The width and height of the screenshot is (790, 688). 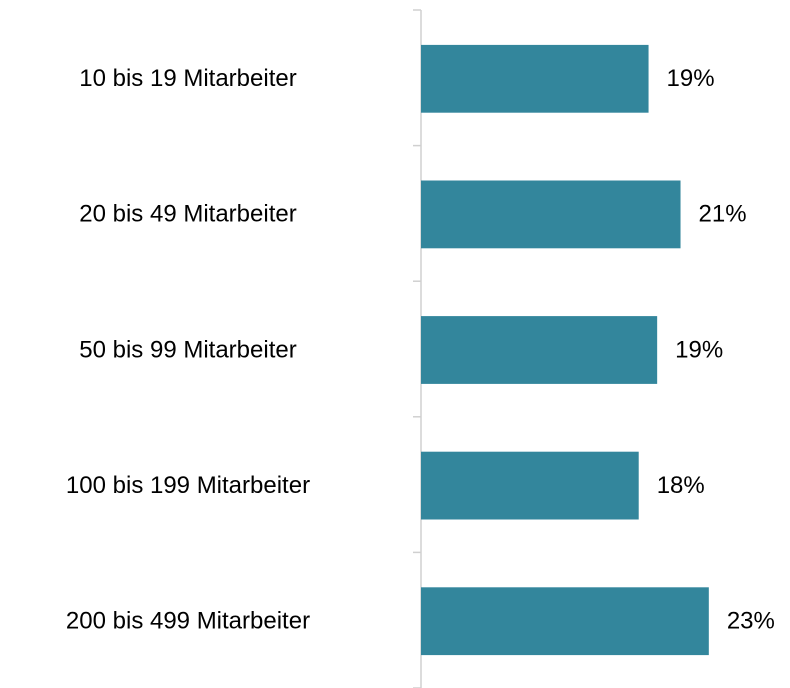 What do you see at coordinates (188, 485) in the screenshot?
I see `y-tick-label: 100 bis 199 Mitarbeiter` at bounding box center [188, 485].